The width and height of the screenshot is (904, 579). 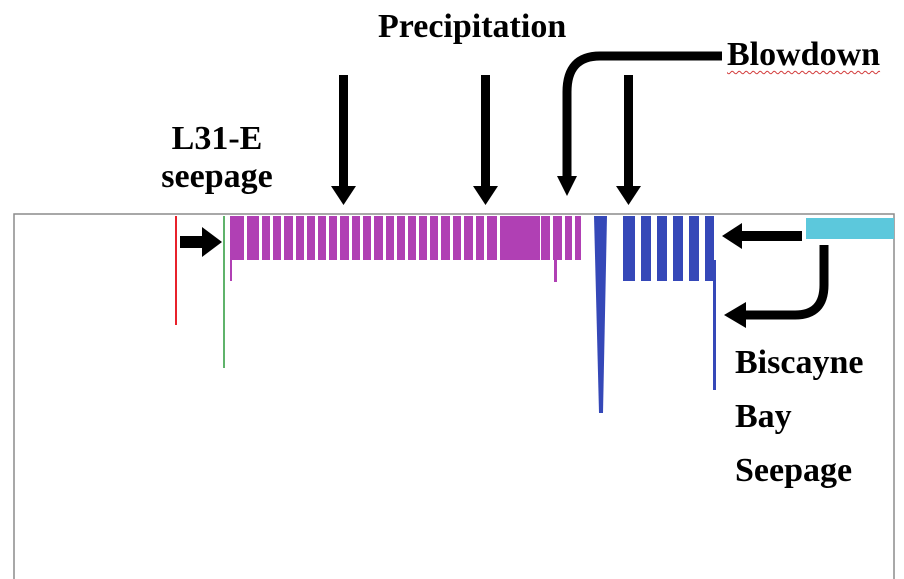 I want to click on blowdown-bars, so click(x=655, y=314).